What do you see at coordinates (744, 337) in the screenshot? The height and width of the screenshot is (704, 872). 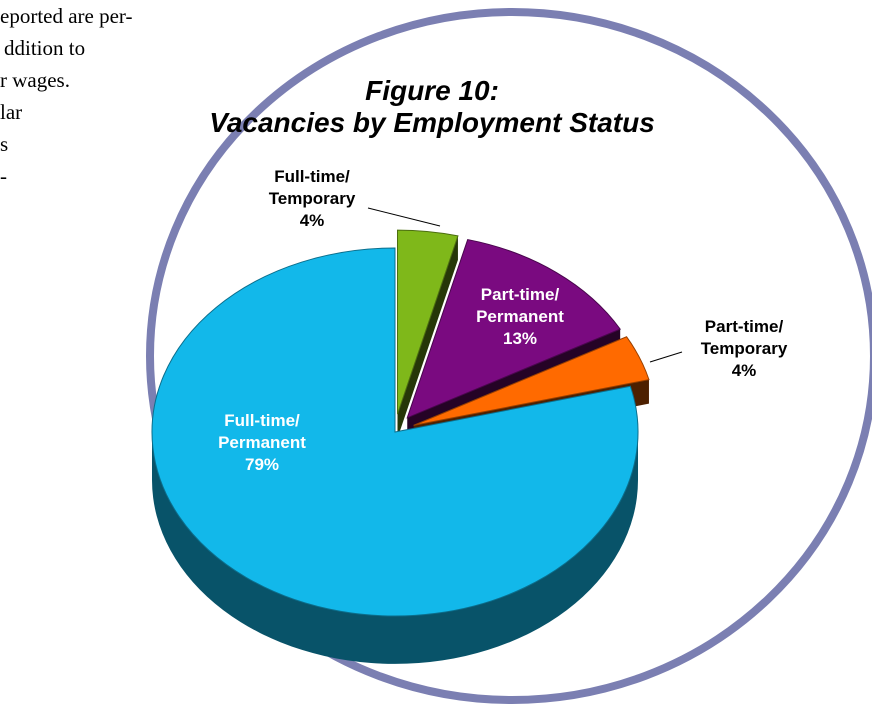 I see `slice-category: Part-time/ Temporary` at bounding box center [744, 337].